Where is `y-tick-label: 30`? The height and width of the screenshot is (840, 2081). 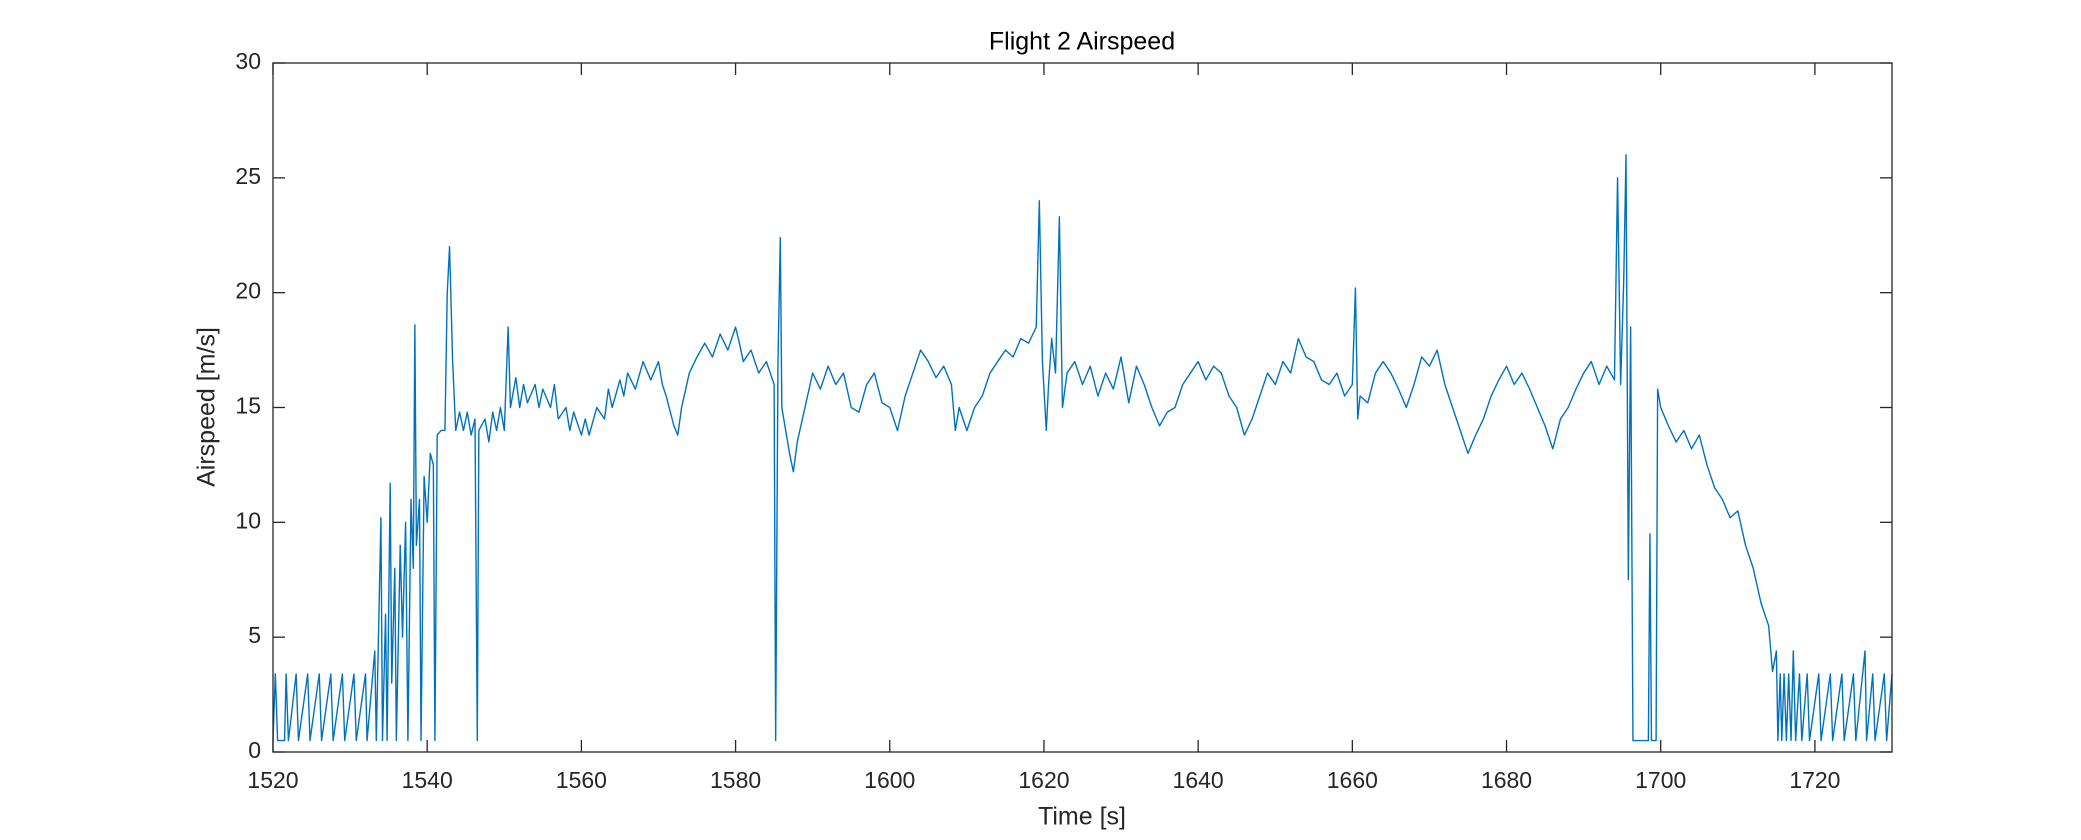
y-tick-label: 30 is located at coordinates (248, 61).